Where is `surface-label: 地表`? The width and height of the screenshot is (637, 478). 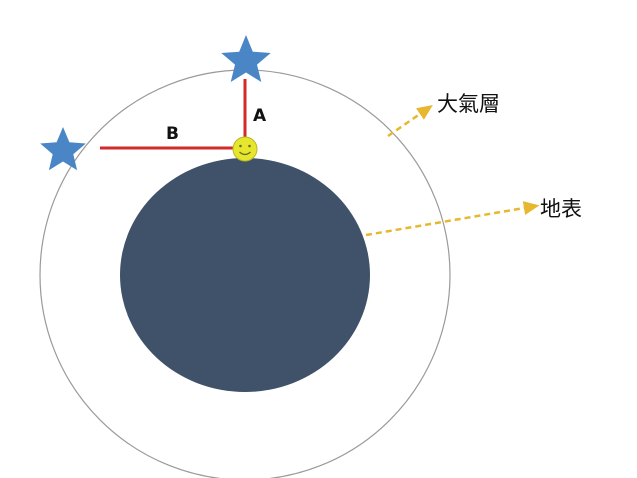
surface-label: 地表 is located at coordinates (561, 209).